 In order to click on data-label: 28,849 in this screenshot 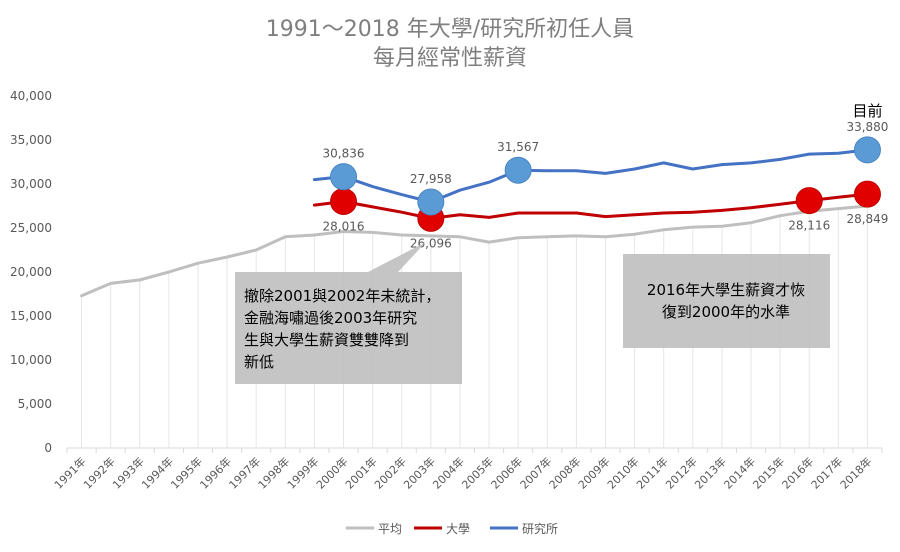, I will do `click(867, 219)`.